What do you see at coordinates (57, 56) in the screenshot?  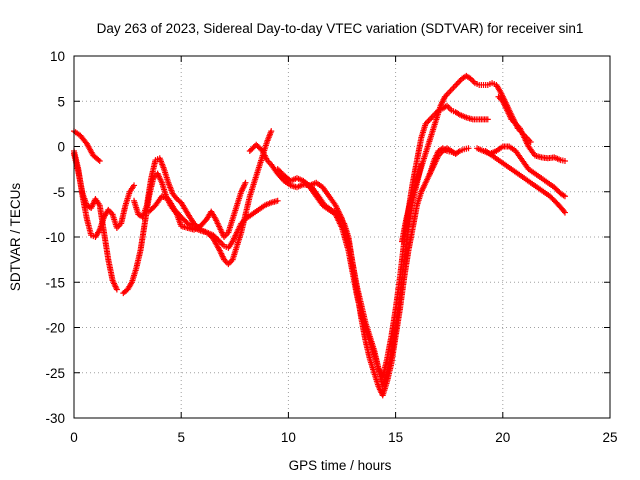 I see `y-tick-label: 10` at bounding box center [57, 56].